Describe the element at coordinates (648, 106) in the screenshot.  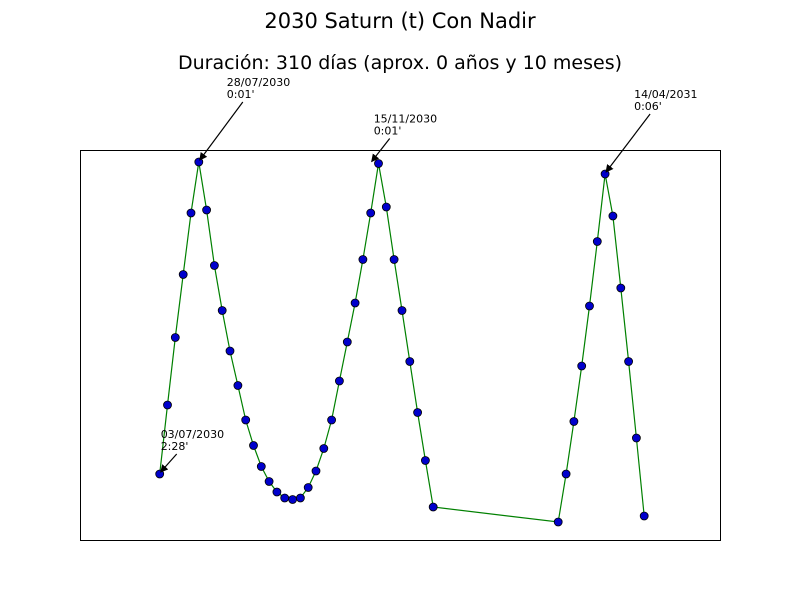
I see `annotation-value: 0:06'` at that location.